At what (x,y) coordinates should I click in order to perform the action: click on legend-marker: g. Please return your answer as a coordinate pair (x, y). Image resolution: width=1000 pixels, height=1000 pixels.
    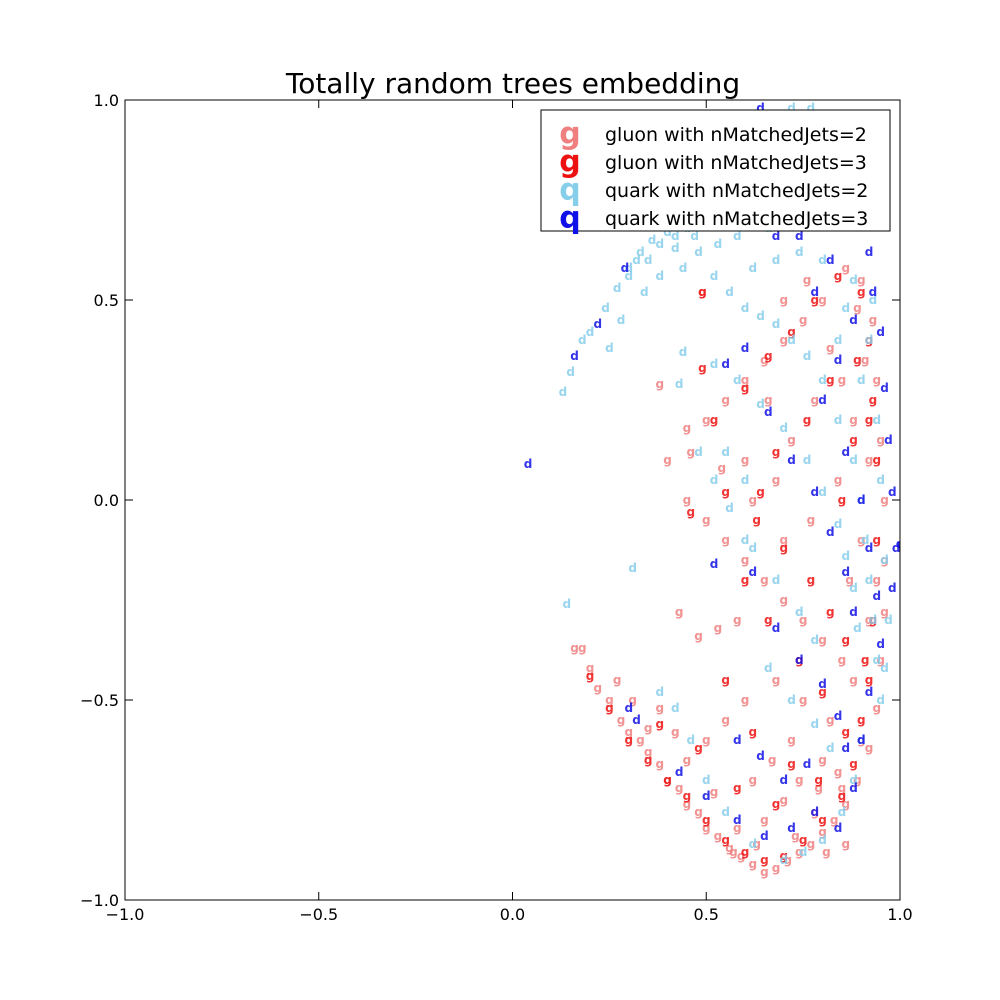
    Looking at the image, I should click on (569, 134).